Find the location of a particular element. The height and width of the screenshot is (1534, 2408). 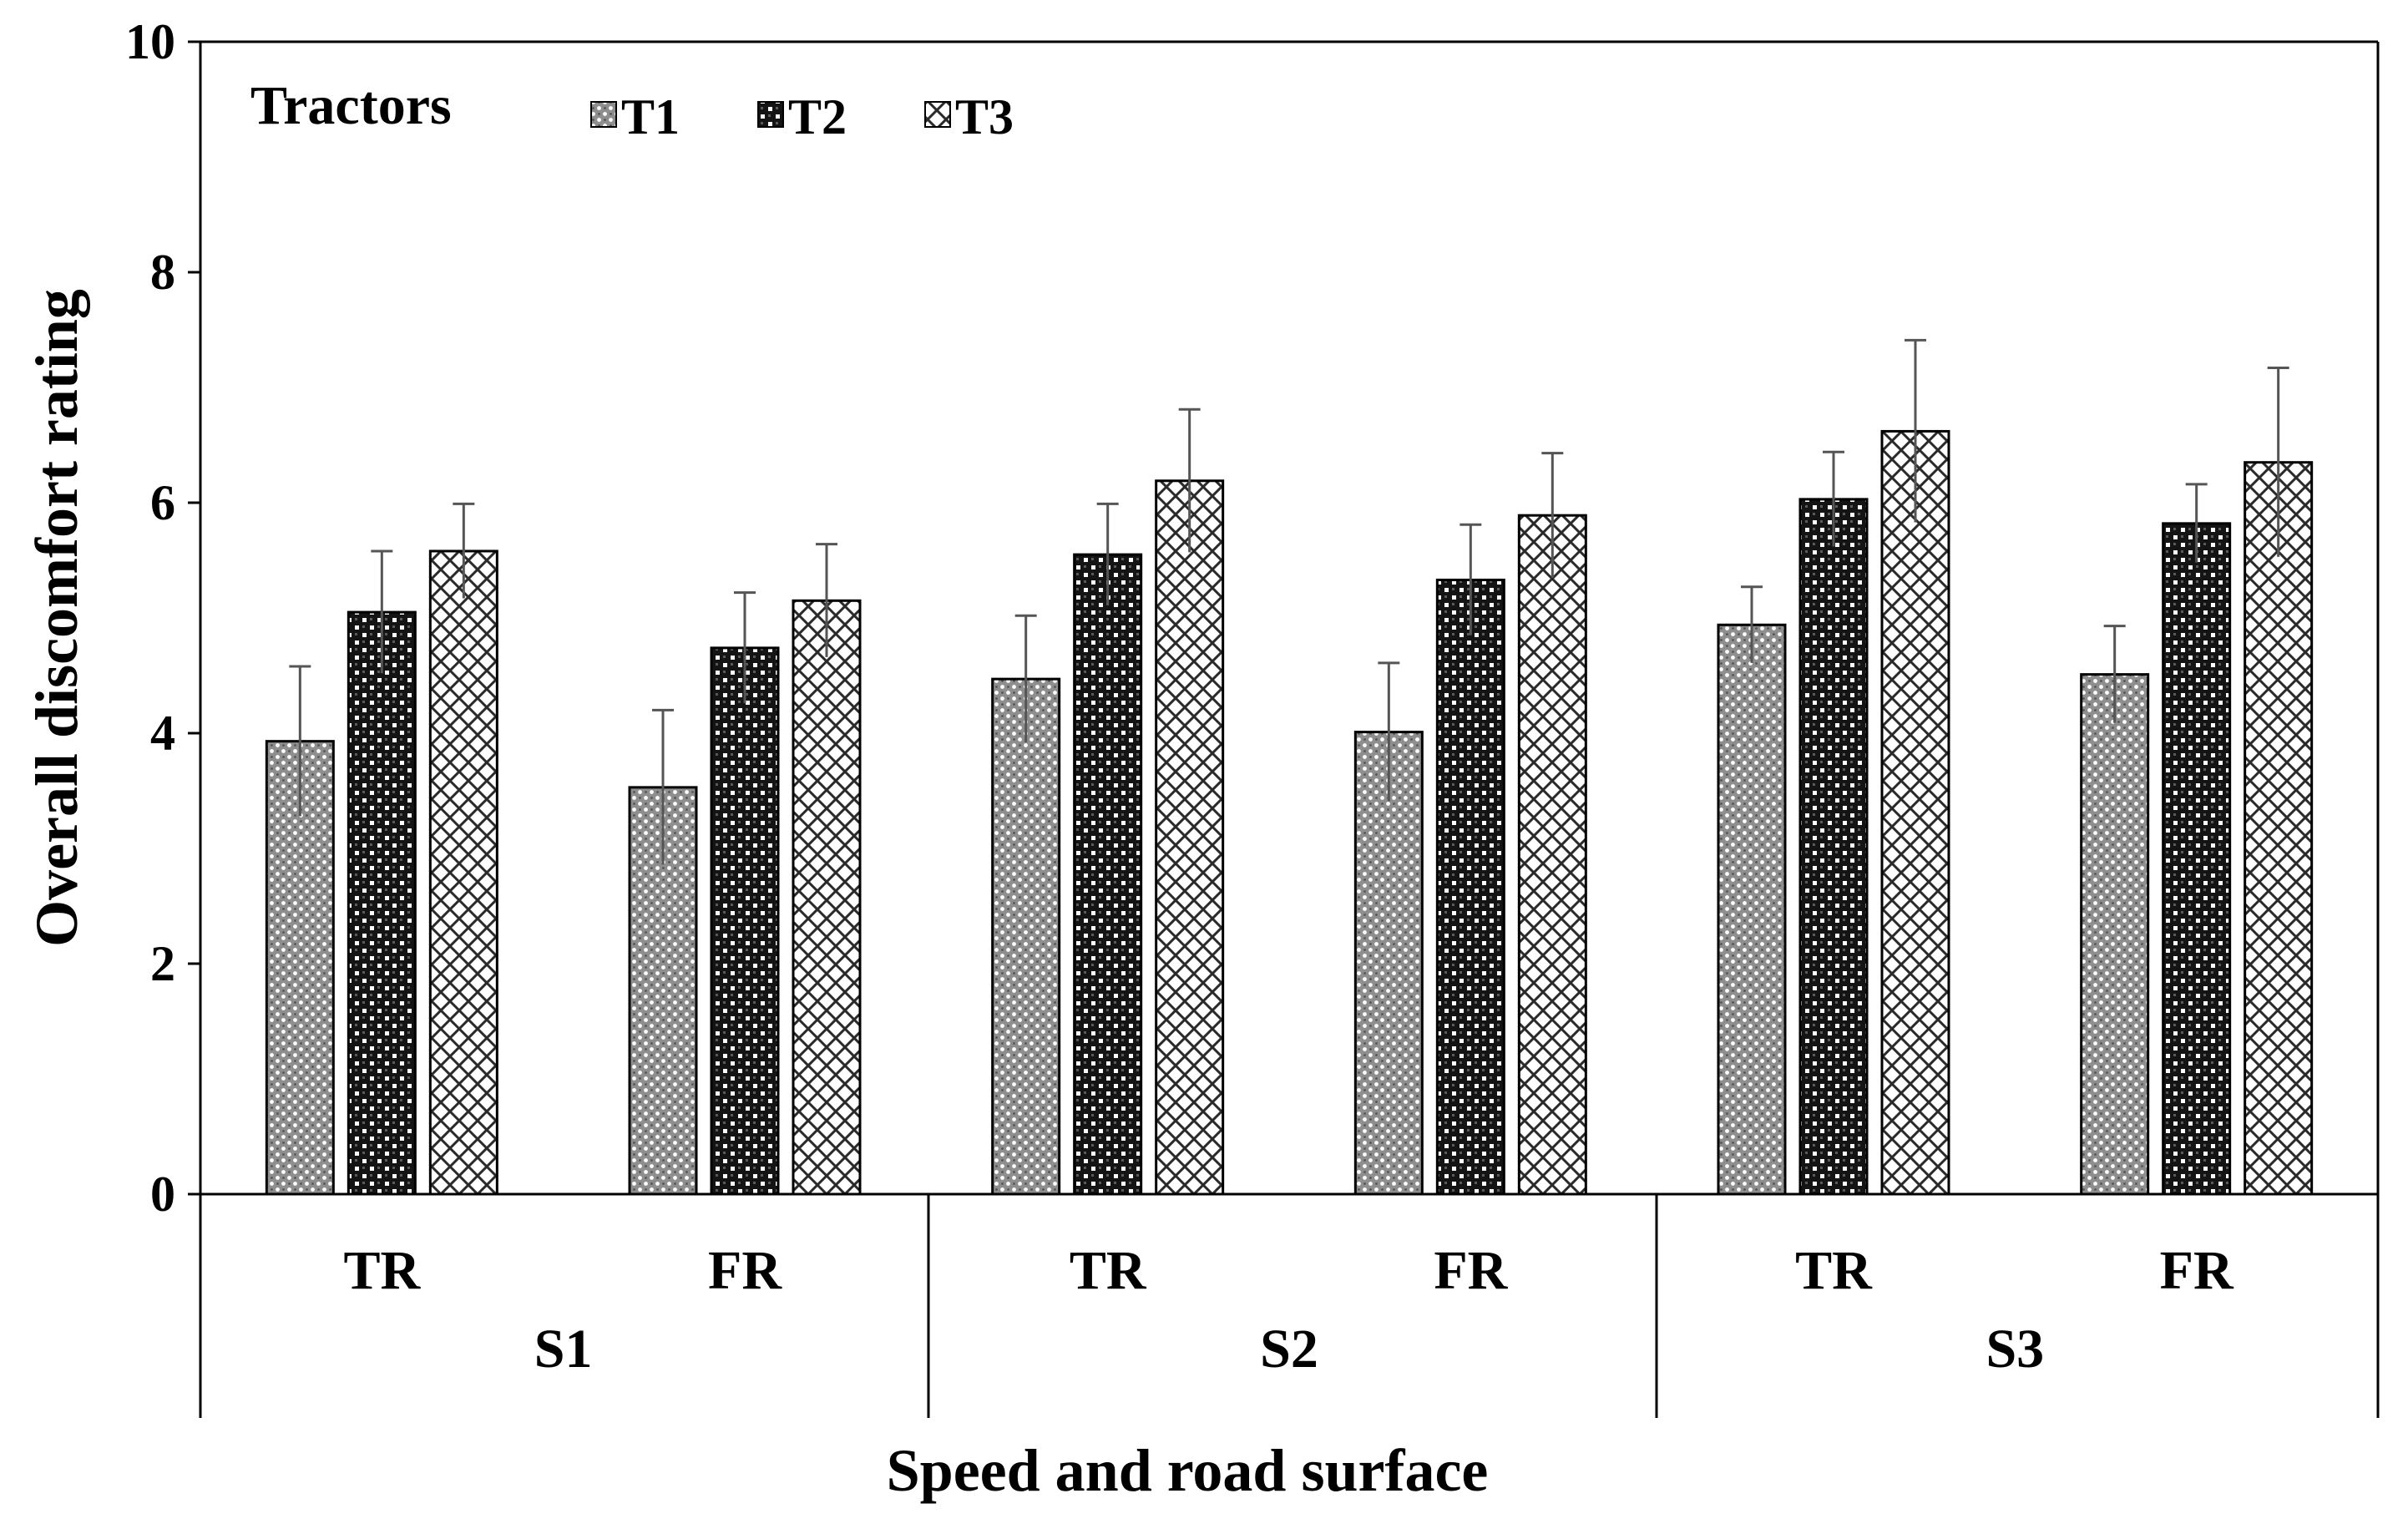

y-tick-label: 6 is located at coordinates (162, 502).